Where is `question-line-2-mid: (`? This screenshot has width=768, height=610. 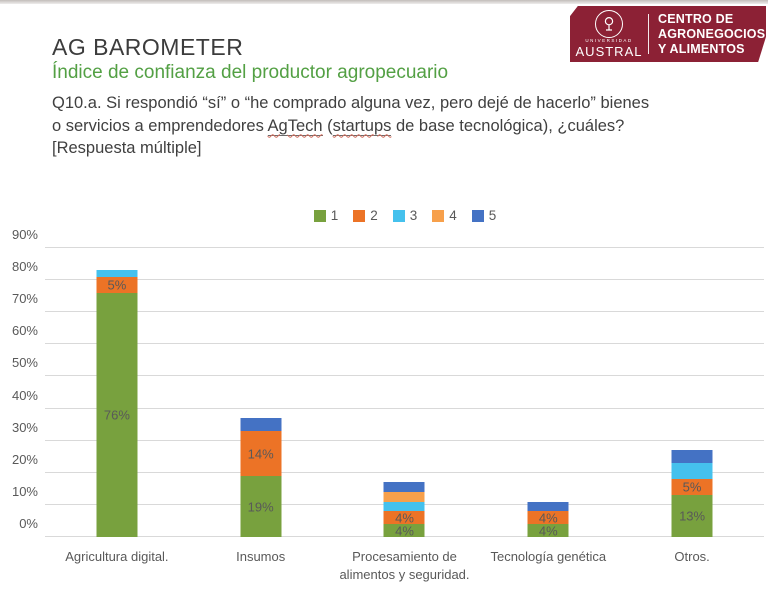 question-line-2-mid: ( is located at coordinates (327, 125).